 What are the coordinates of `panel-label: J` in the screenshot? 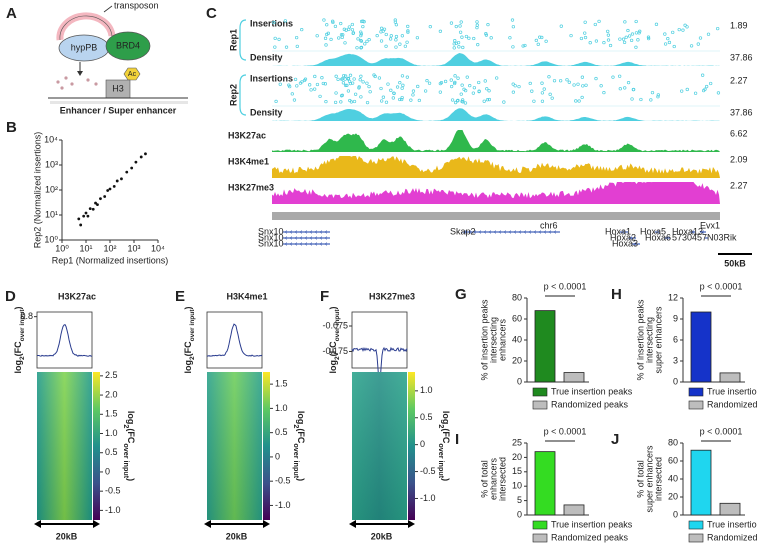 It's located at (615, 439).